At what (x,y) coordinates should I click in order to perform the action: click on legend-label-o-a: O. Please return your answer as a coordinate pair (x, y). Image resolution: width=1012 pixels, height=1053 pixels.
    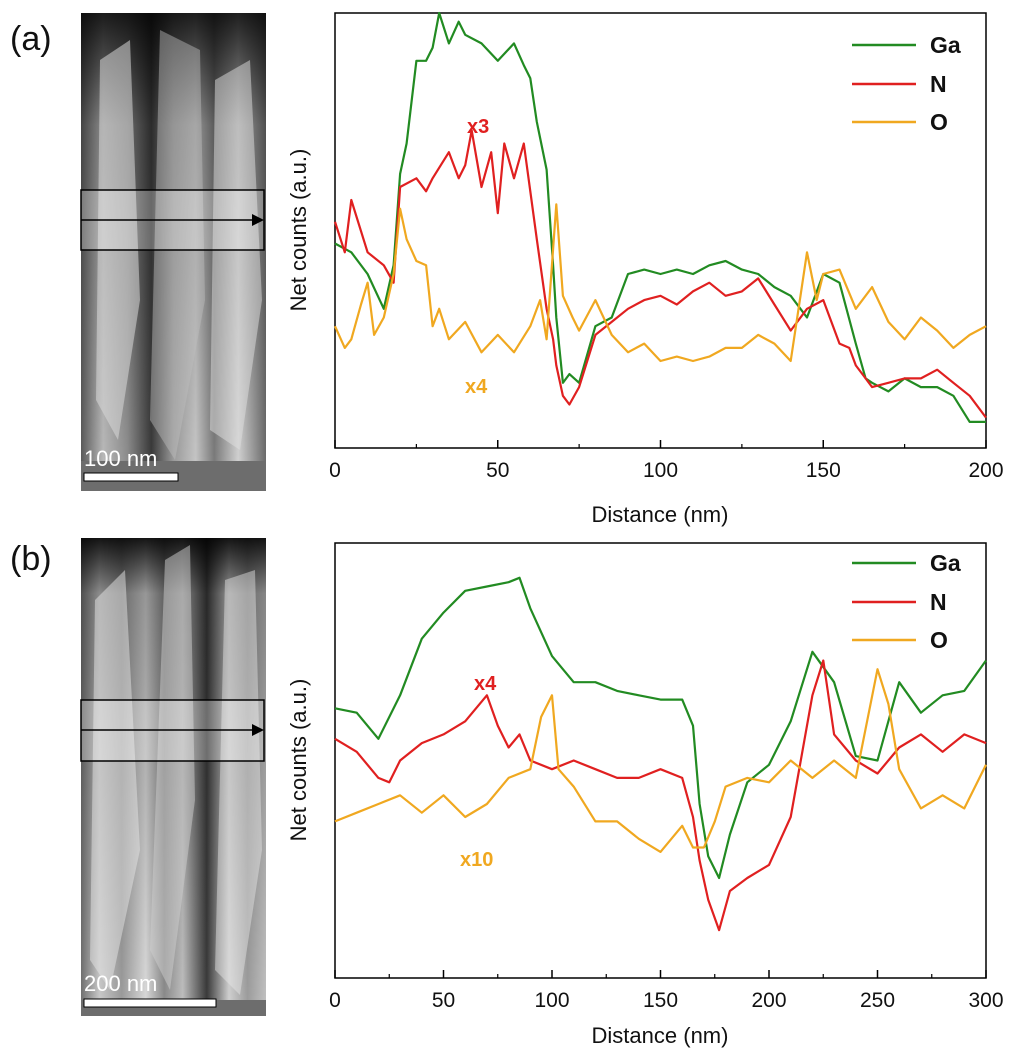
    Looking at the image, I should click on (939, 122).